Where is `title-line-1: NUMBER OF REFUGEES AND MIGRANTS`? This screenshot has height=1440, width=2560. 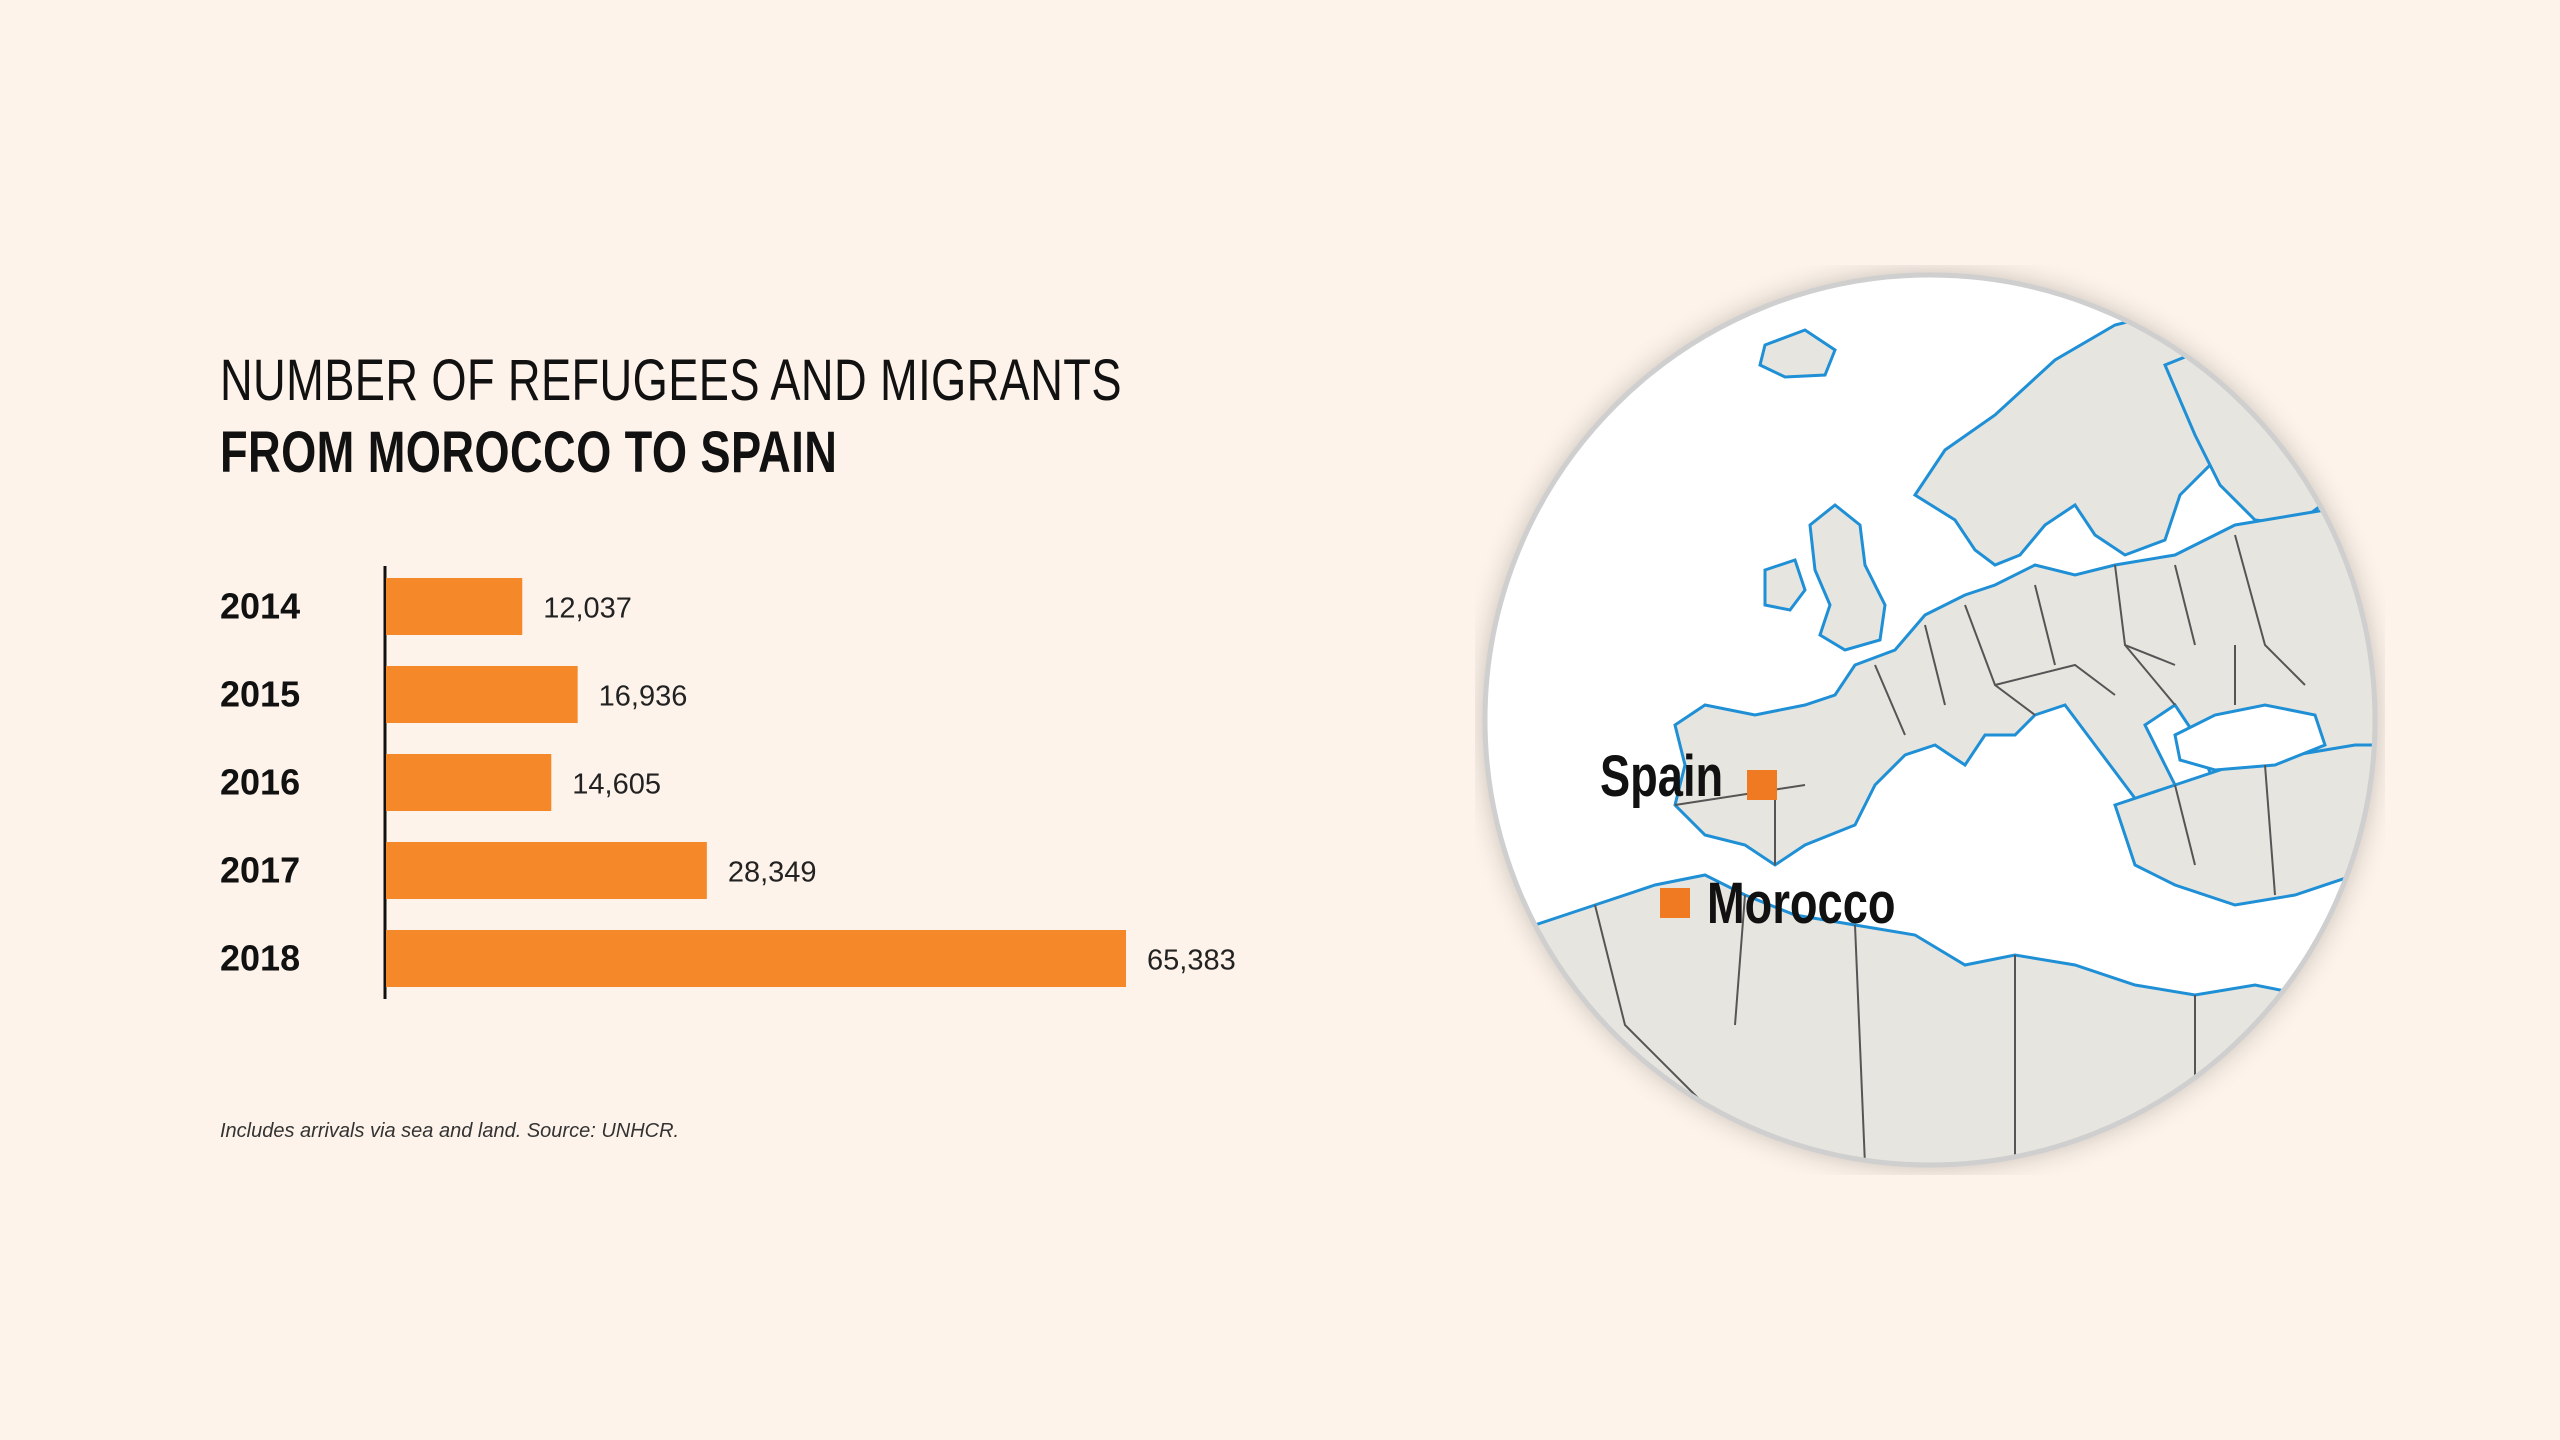
title-line-1: NUMBER OF REFUGEES AND MIGRANTS is located at coordinates (671, 380).